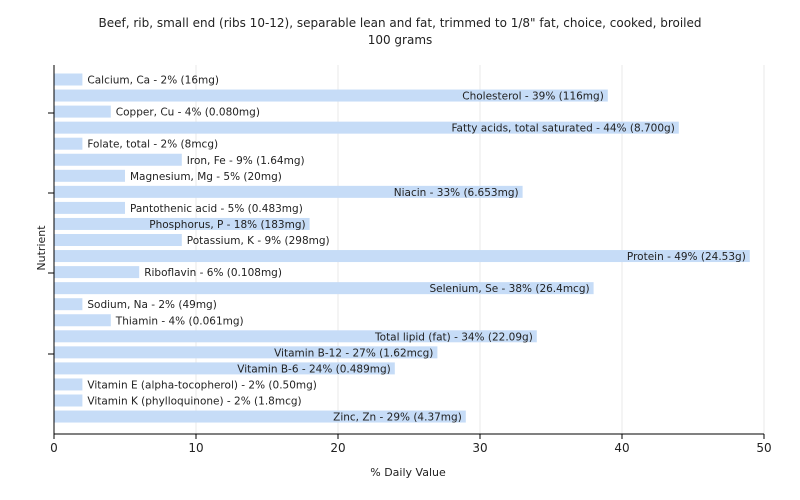 The width and height of the screenshot is (800, 500). I want to click on x-axis-label: % Daily Value, so click(408, 472).